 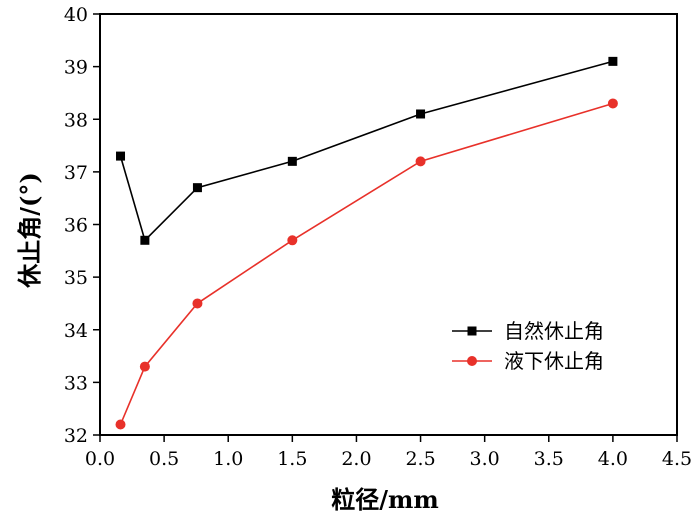 What do you see at coordinates (385, 499) in the screenshot?
I see `x-axis-title: 粒径/mm` at bounding box center [385, 499].